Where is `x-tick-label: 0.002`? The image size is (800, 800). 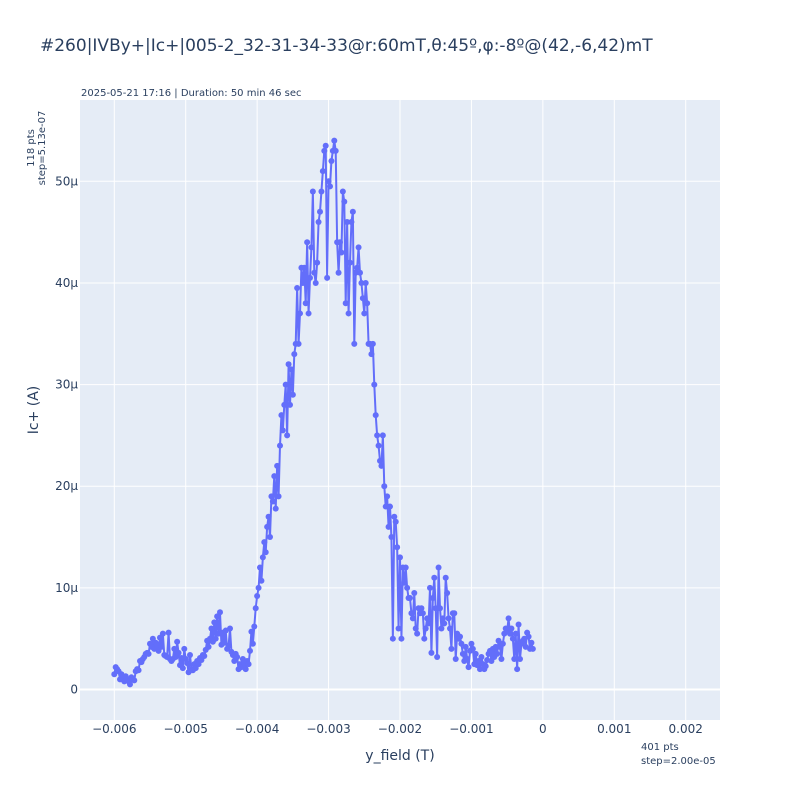 x-tick-label: 0.002 is located at coordinates (686, 729).